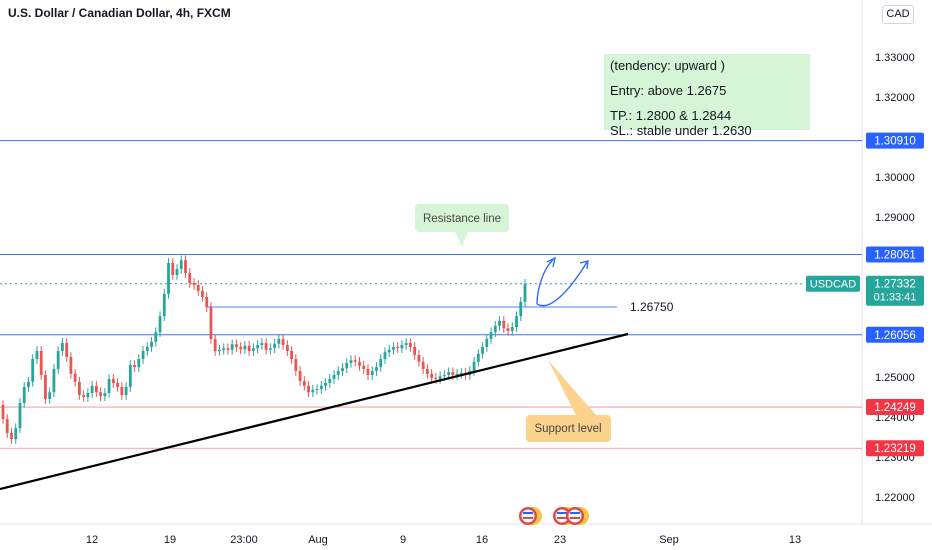 The width and height of the screenshot is (932, 550). I want to click on resistance-callout-text: Resistance line, so click(462, 219).